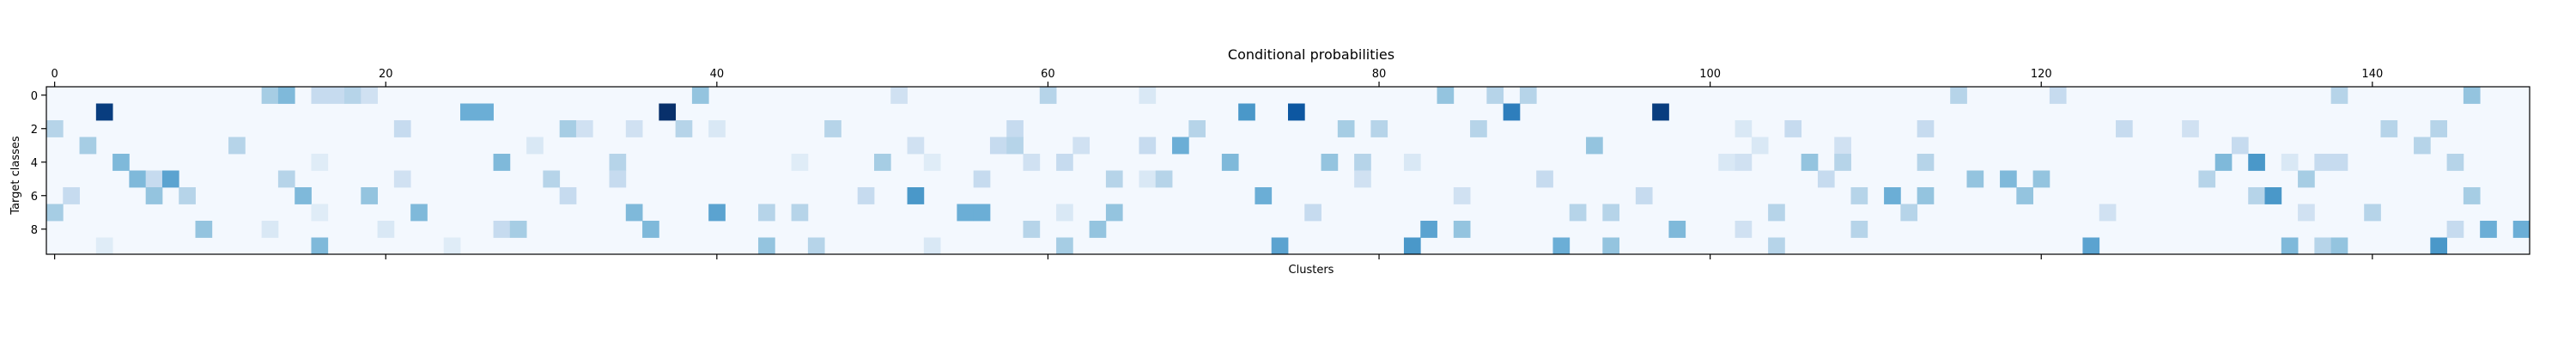 The height and width of the screenshot is (347, 2576). Describe the element at coordinates (1710, 74) in the screenshot. I see `x-tick-label: 100` at that location.